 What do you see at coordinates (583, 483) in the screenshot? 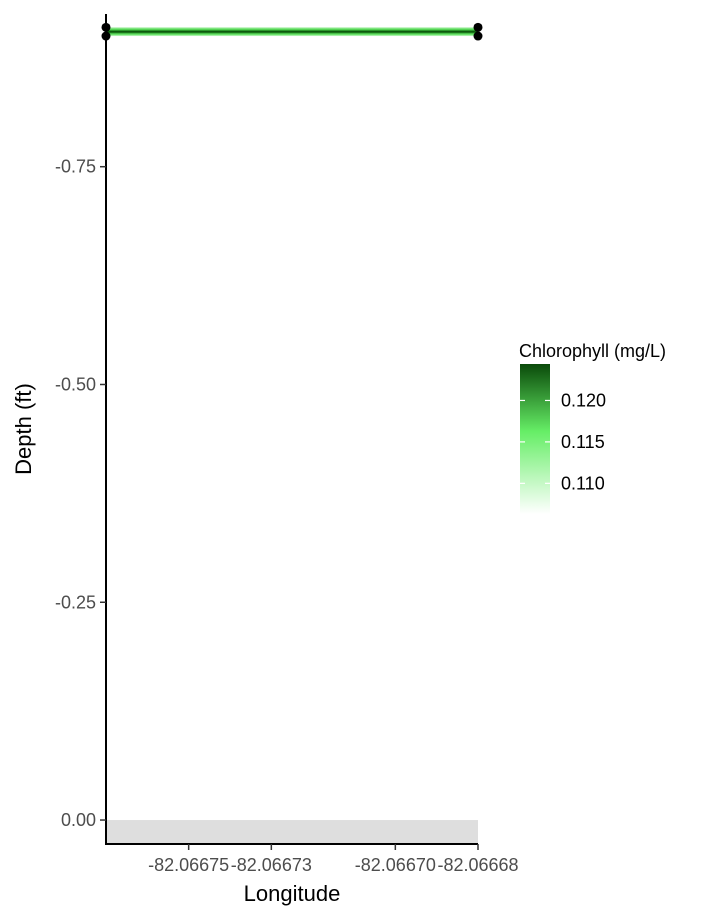
I see `legend-label: 0.110` at bounding box center [583, 483].